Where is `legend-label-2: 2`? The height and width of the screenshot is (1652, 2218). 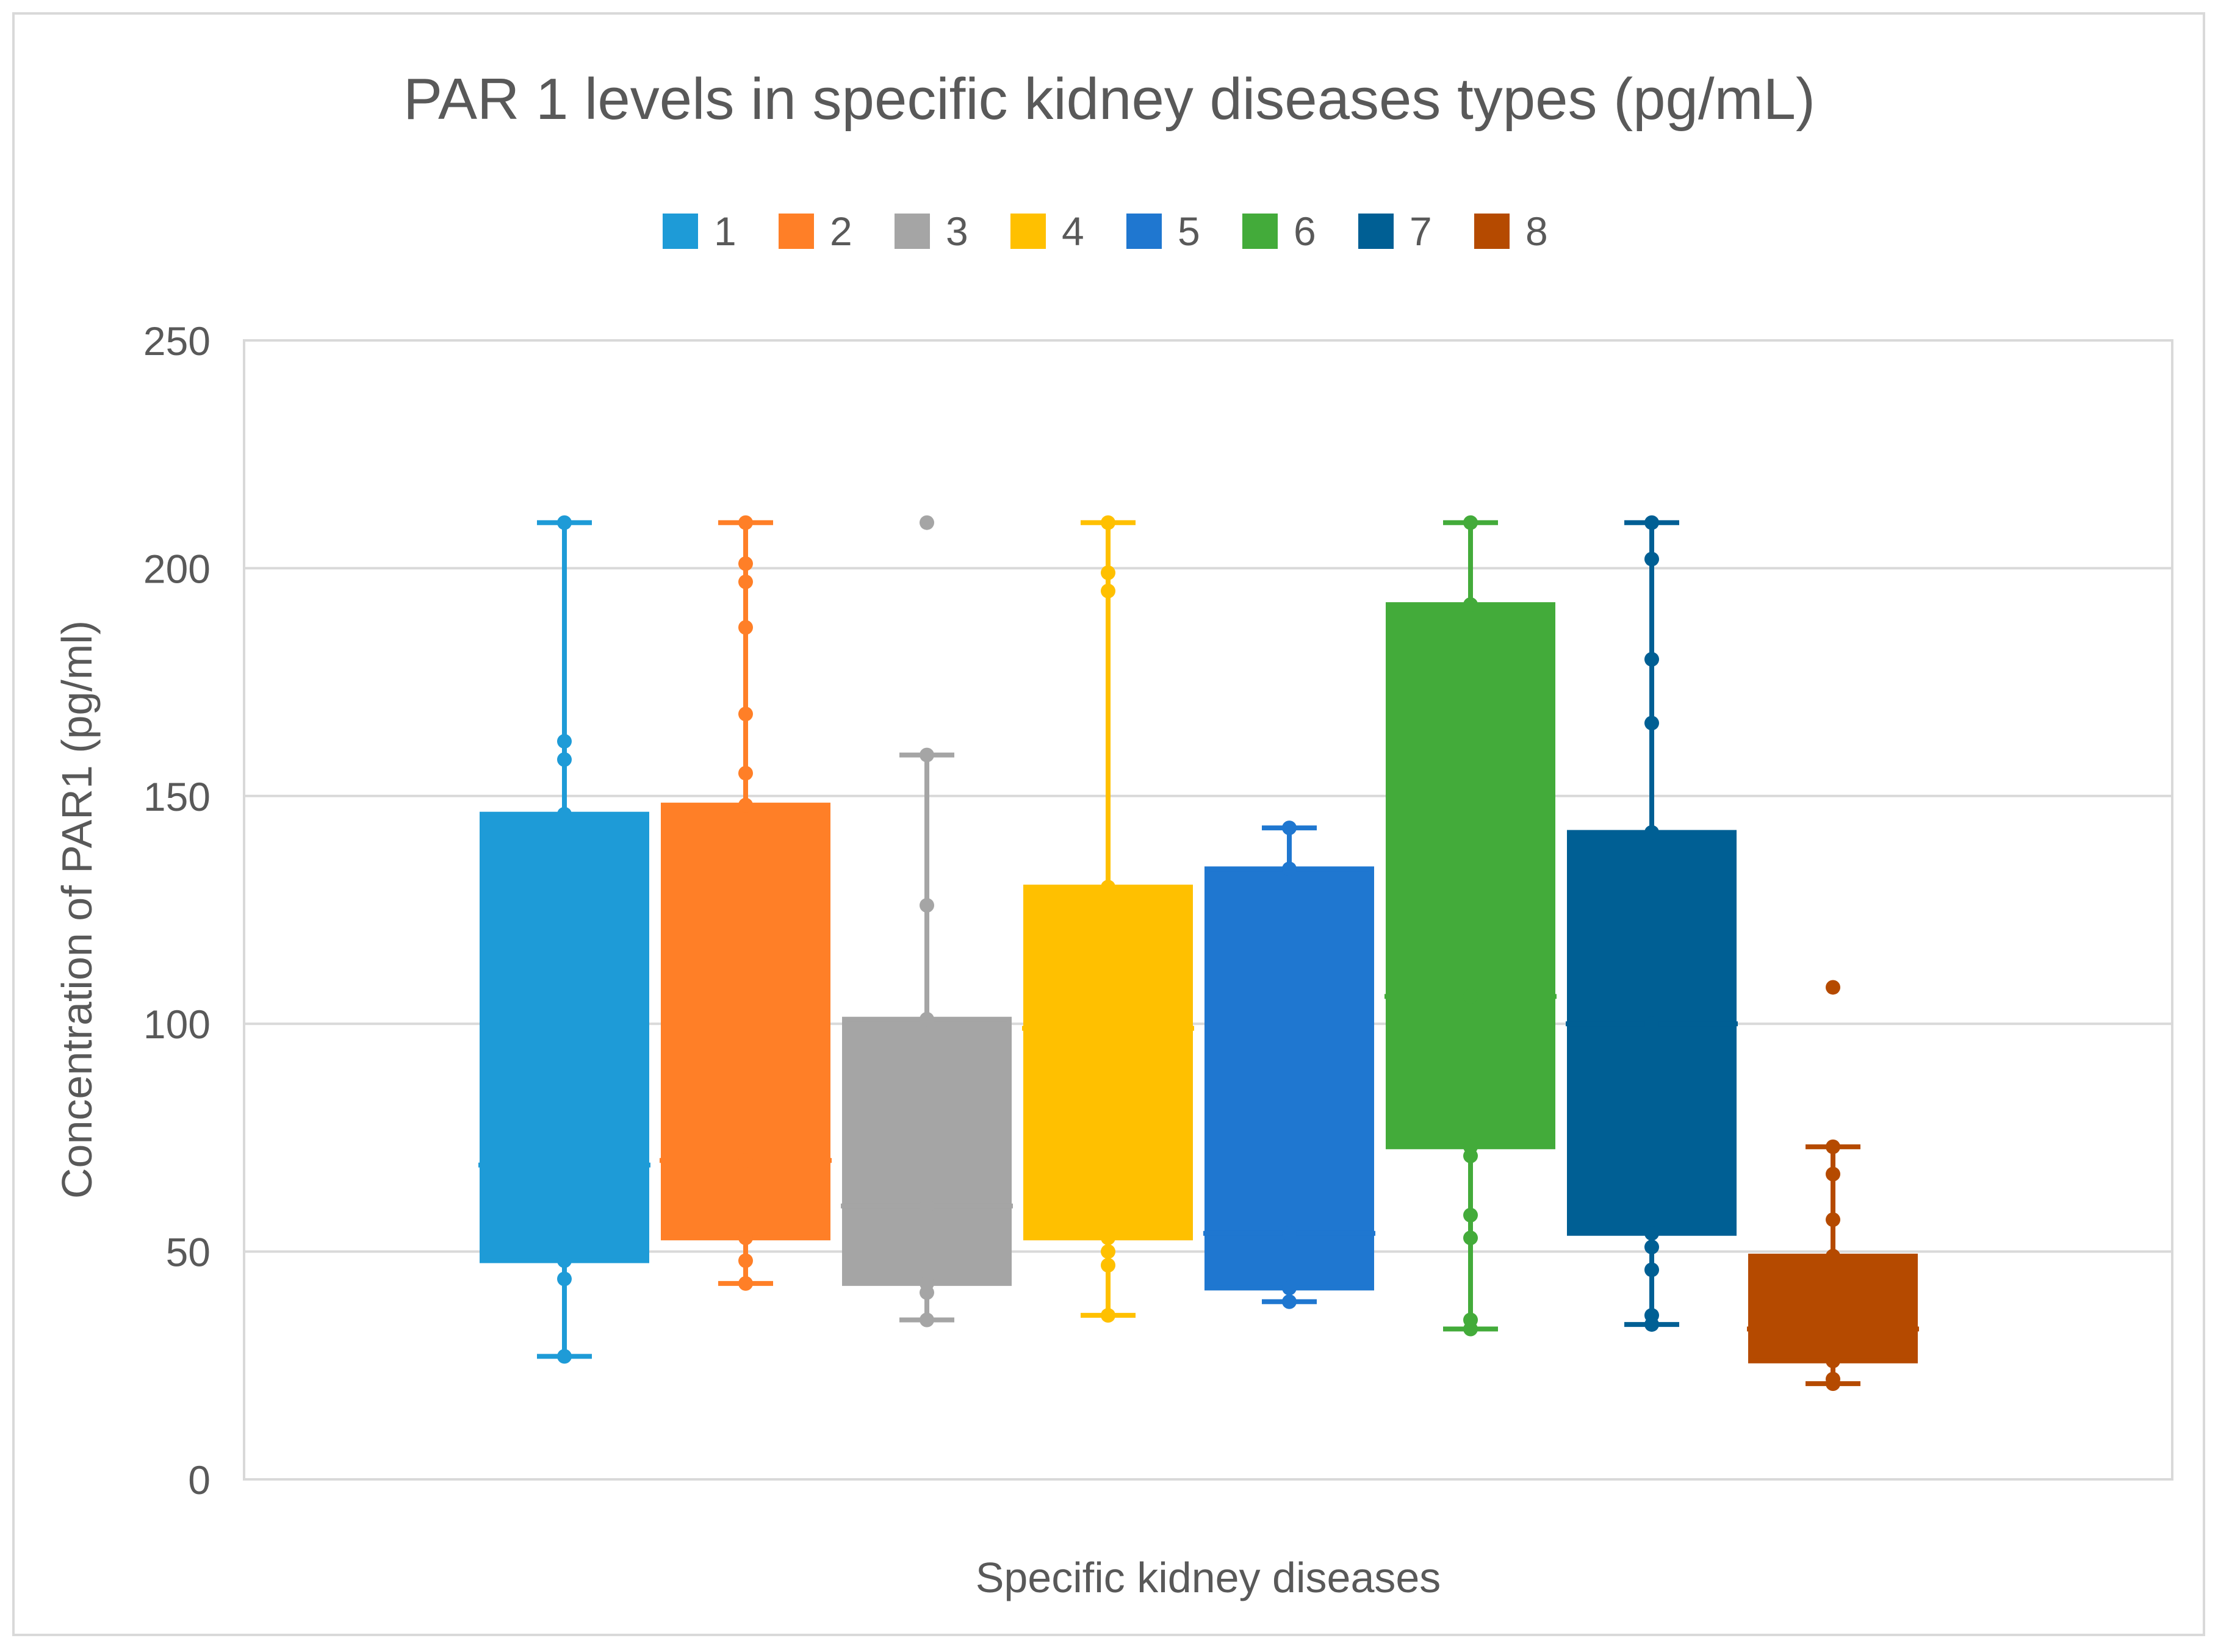 legend-label-2: 2 is located at coordinates (841, 231).